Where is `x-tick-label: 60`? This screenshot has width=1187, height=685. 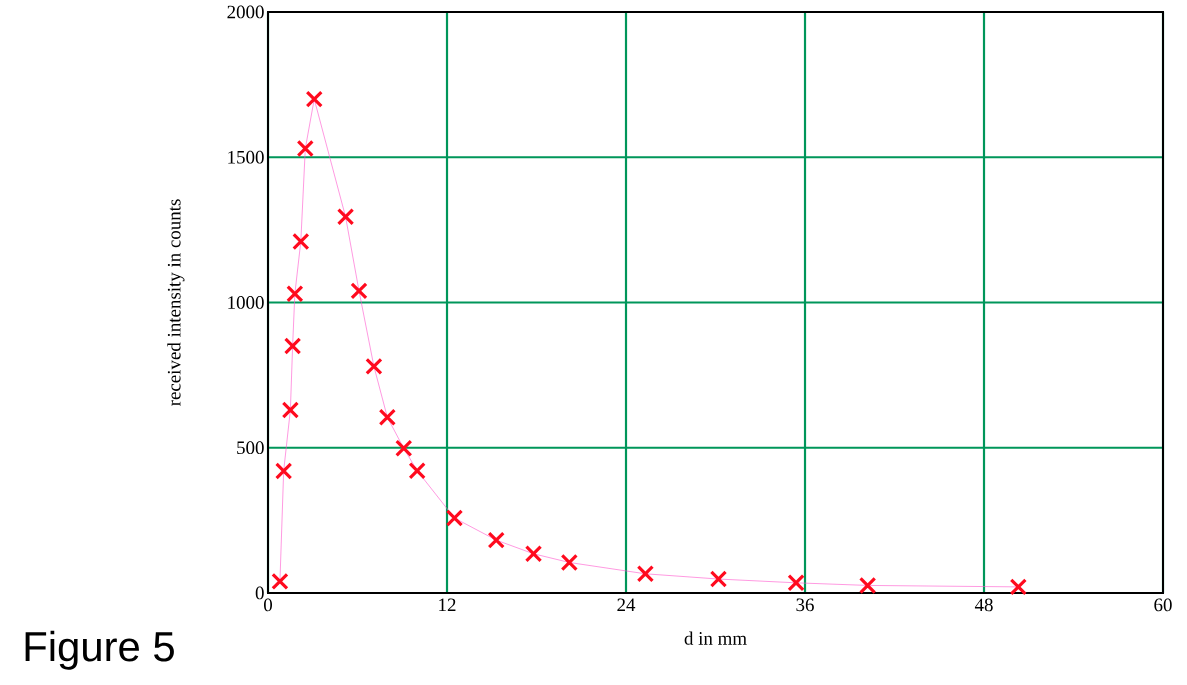
x-tick-label: 60 is located at coordinates (1163, 605).